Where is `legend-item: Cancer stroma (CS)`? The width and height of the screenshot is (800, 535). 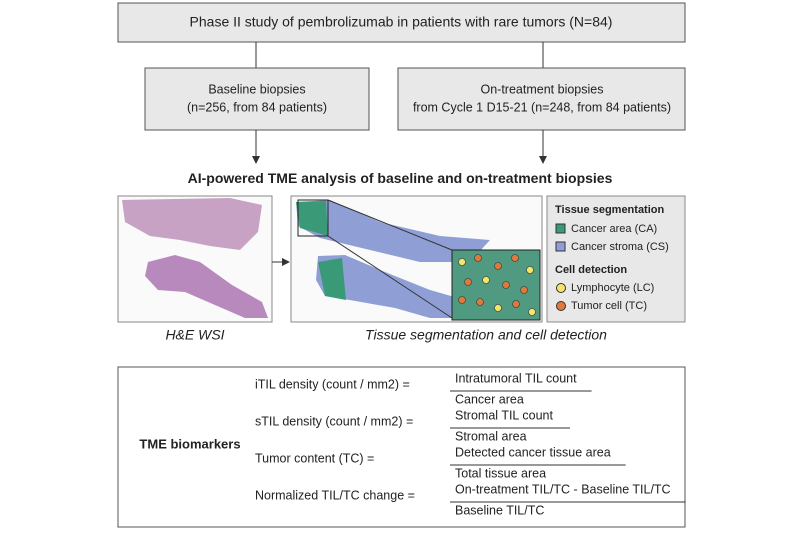
legend-item: Cancer stroma (CS) is located at coordinates (620, 247).